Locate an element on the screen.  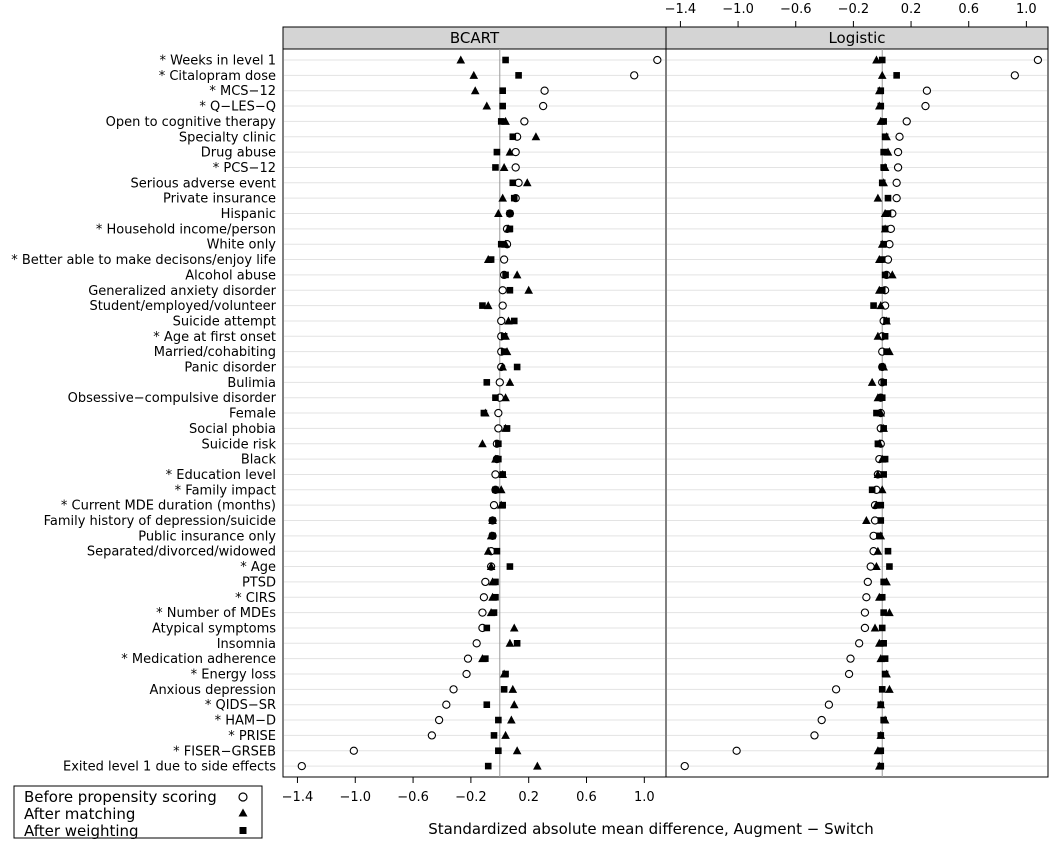
x-tick-label-bottom: −0.2 is located at coordinates (471, 797).